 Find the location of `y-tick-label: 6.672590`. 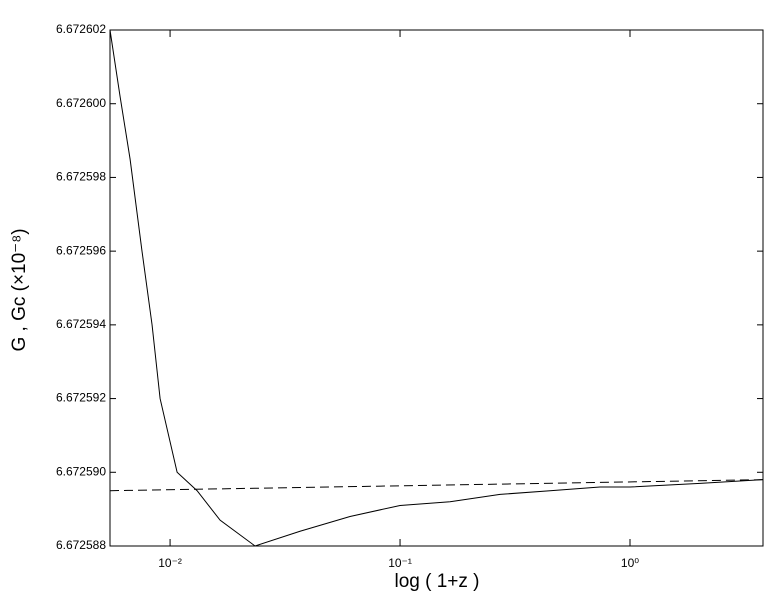

y-tick-label: 6.672590 is located at coordinates (81, 471).